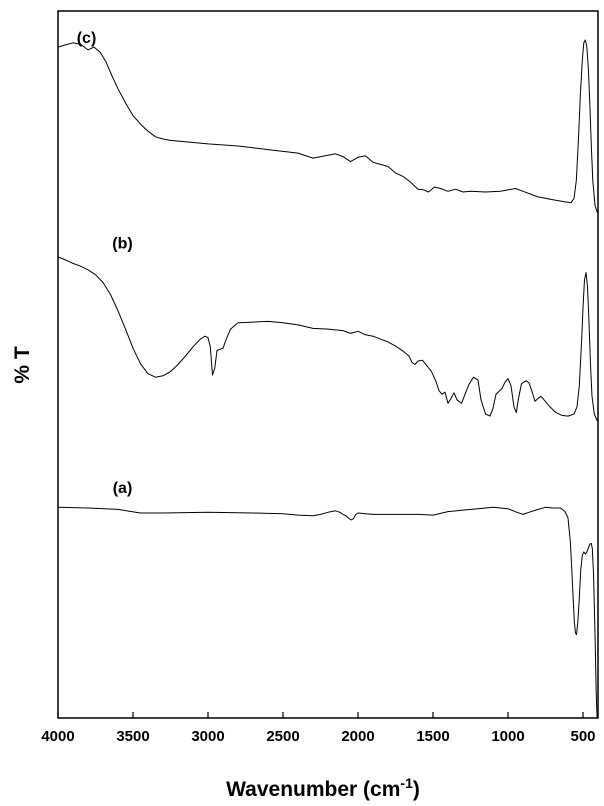 The width and height of the screenshot is (604, 806). I want to click on series-labels: (c) (b) (a), so click(105, 263).